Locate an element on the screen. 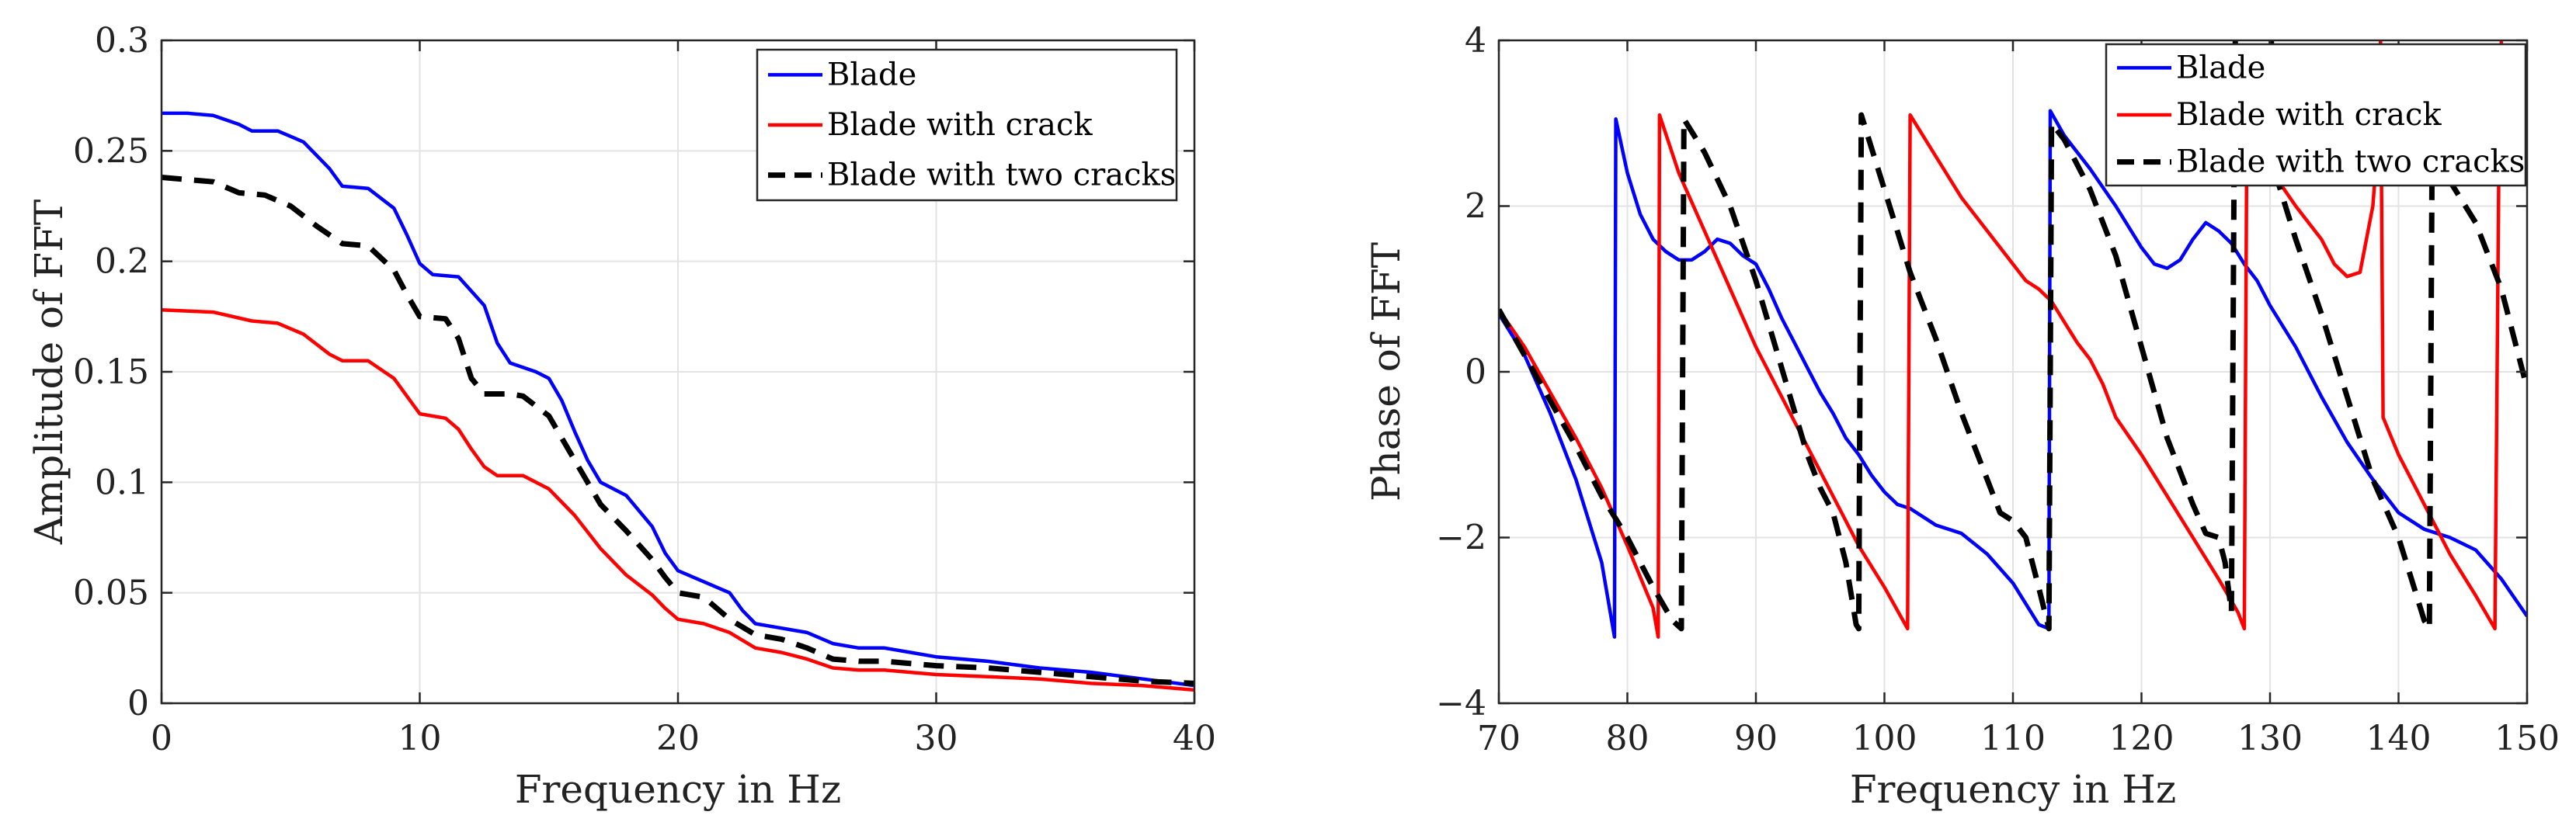 The image size is (2576, 829). amp-y-tick-label: 0.25 is located at coordinates (111, 151).